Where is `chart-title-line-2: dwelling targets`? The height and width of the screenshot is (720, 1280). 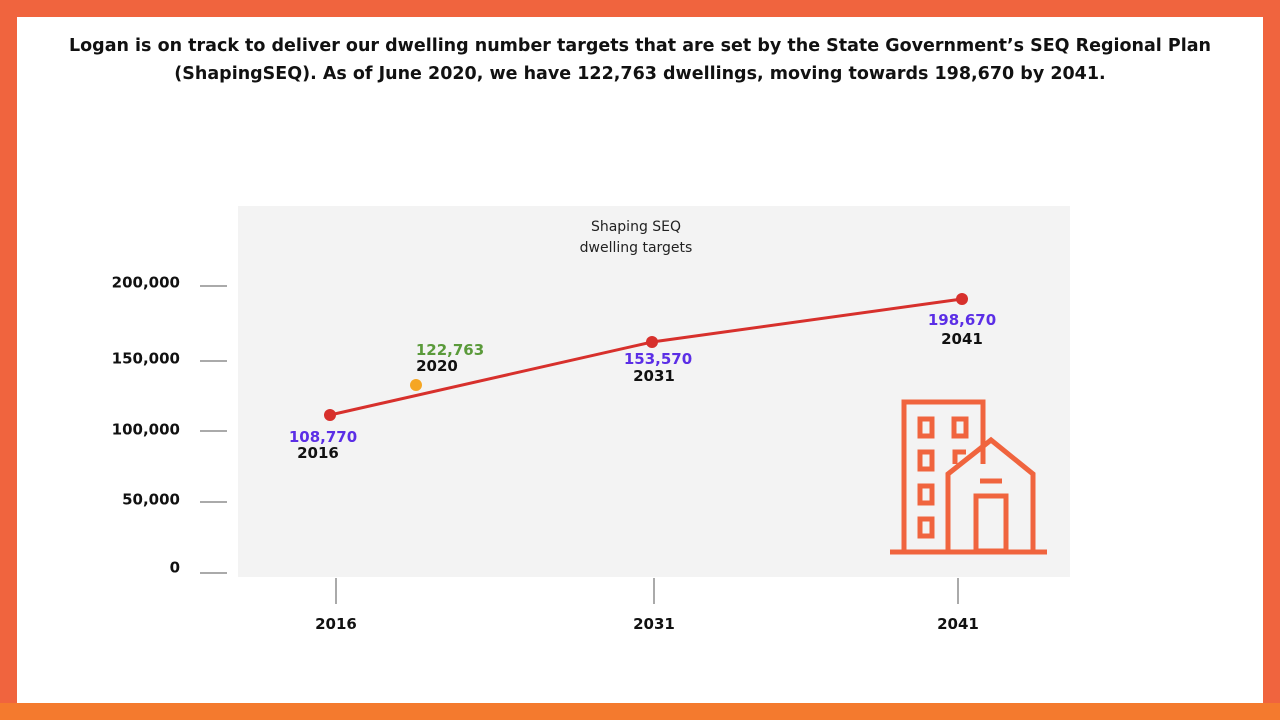 chart-title-line-2: dwelling targets is located at coordinates (636, 248).